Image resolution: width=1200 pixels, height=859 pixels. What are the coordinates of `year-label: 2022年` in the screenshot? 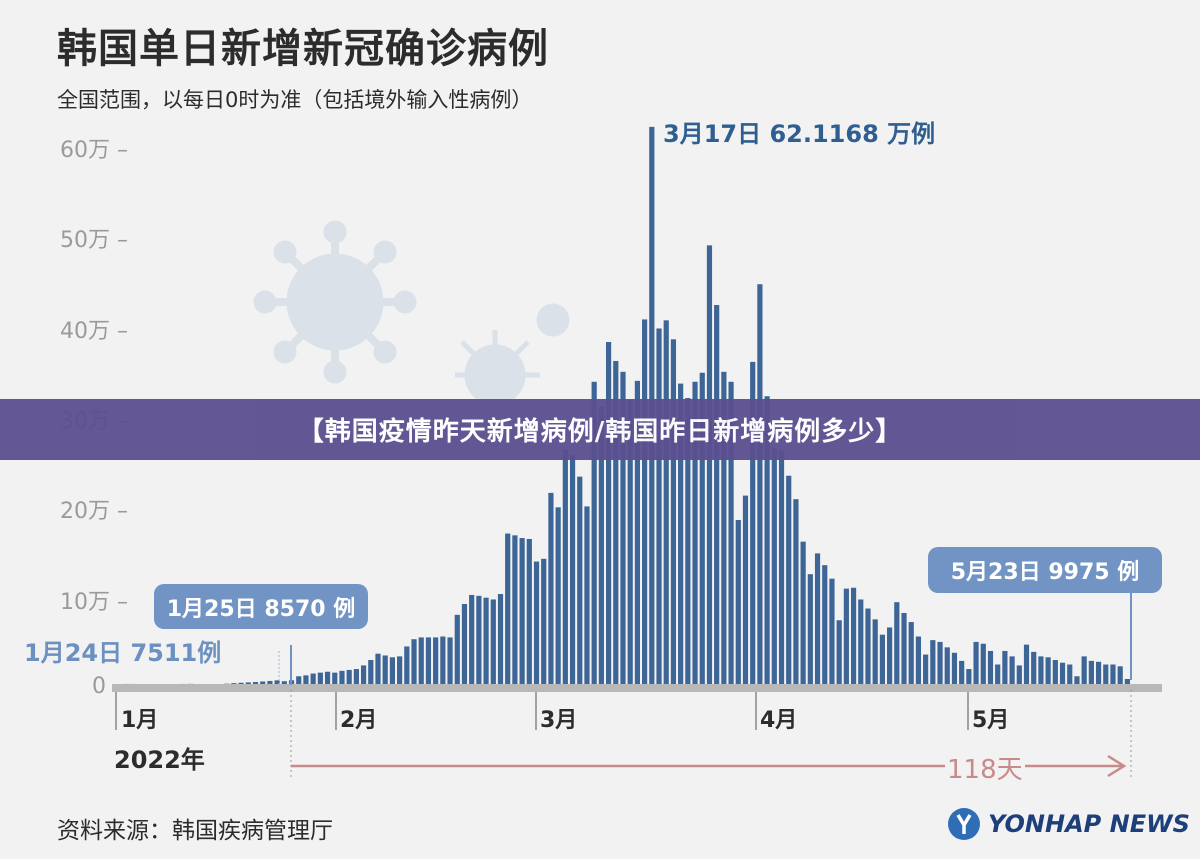 It's located at (159, 760).